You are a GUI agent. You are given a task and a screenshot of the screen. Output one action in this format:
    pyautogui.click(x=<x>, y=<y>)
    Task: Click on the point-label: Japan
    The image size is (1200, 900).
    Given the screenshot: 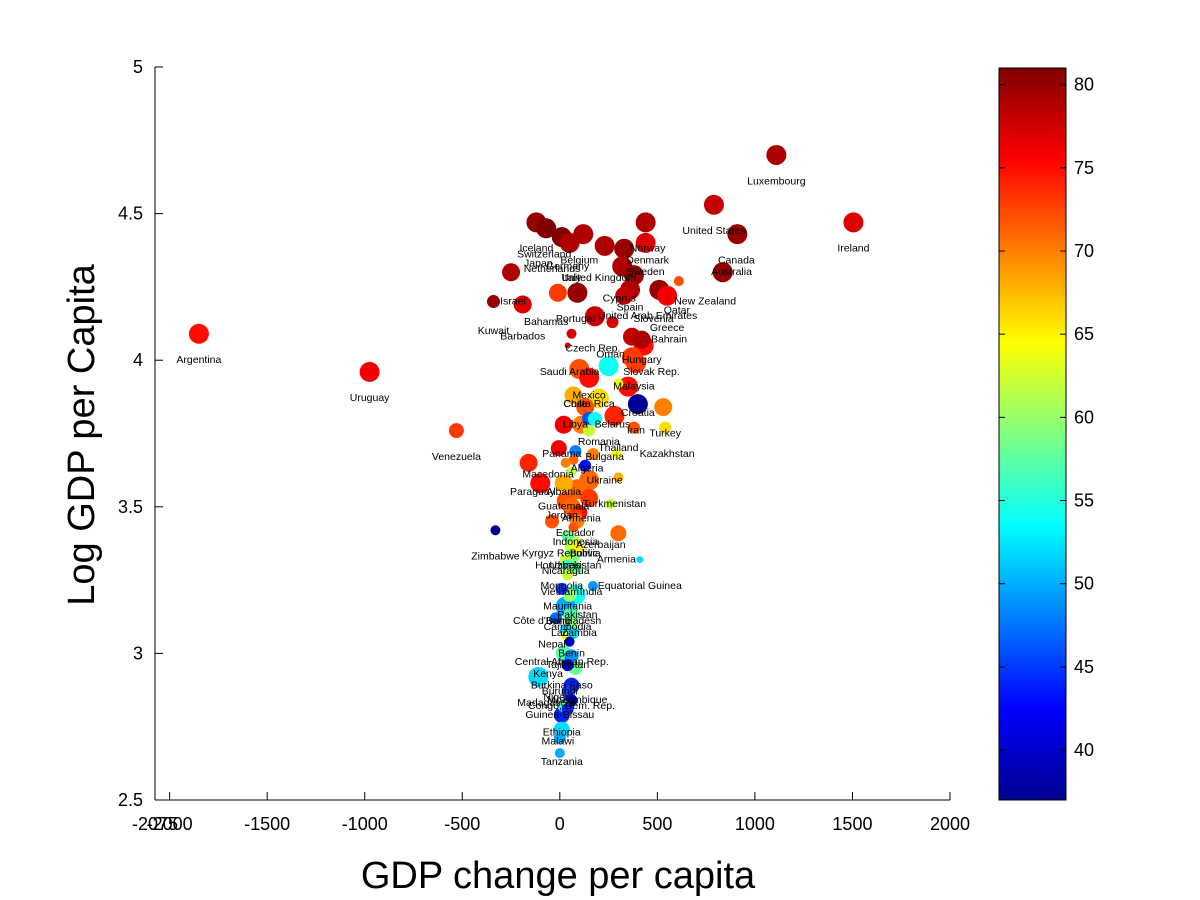 What is the action you would take?
    pyautogui.click(x=538, y=263)
    